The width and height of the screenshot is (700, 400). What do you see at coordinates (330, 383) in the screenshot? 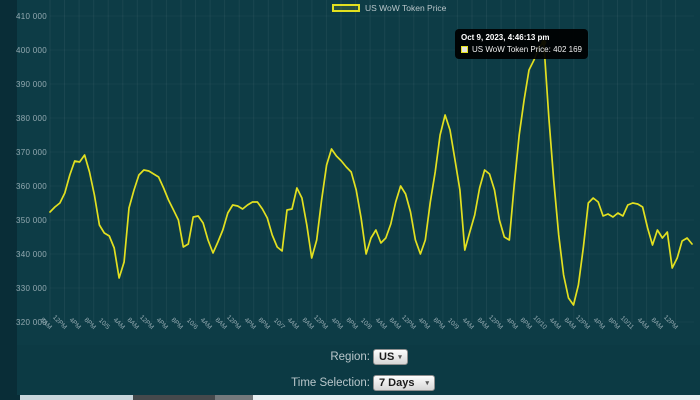
I see `time-selection-label: Time Selection:` at bounding box center [330, 383].